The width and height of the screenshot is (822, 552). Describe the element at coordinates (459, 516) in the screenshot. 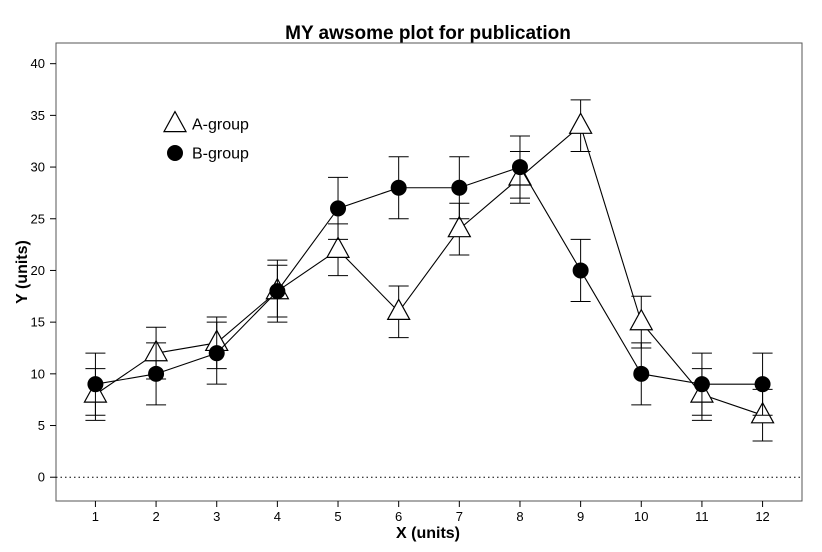

I see `x-tick-label: 7` at that location.